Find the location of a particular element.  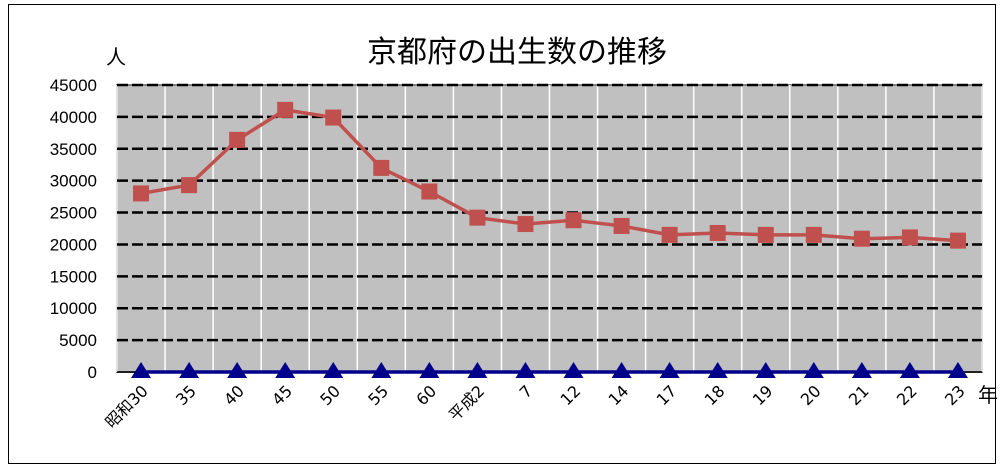

x-tick-label: 17 is located at coordinates (667, 395).